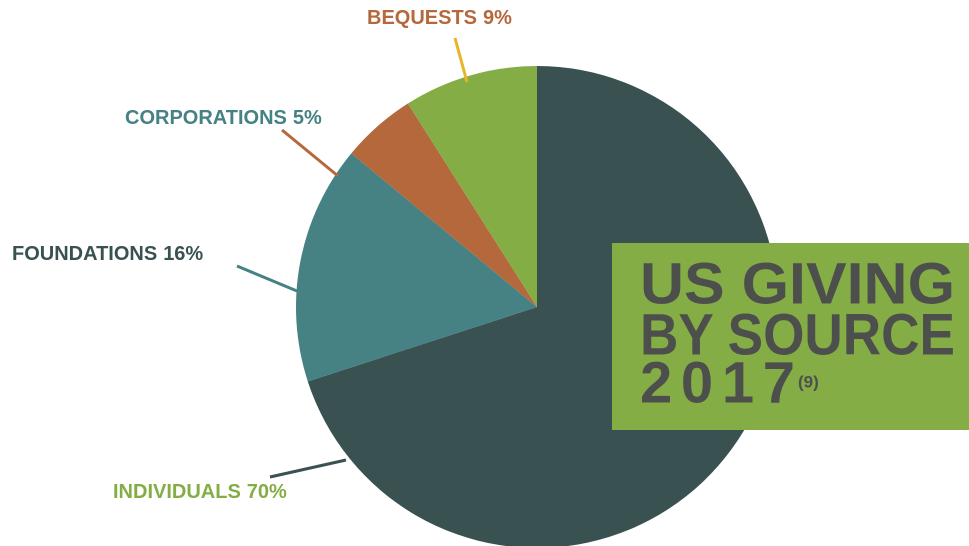 The height and width of the screenshot is (546, 969). Describe the element at coordinates (797, 283) in the screenshot. I see `chart-title: US GIVING` at that location.